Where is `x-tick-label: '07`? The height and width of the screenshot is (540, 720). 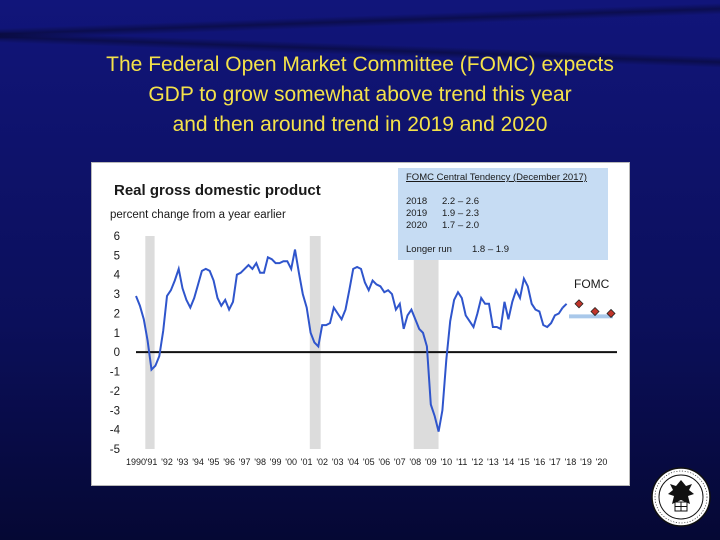 x-tick-label: '07 is located at coordinates (400, 462).